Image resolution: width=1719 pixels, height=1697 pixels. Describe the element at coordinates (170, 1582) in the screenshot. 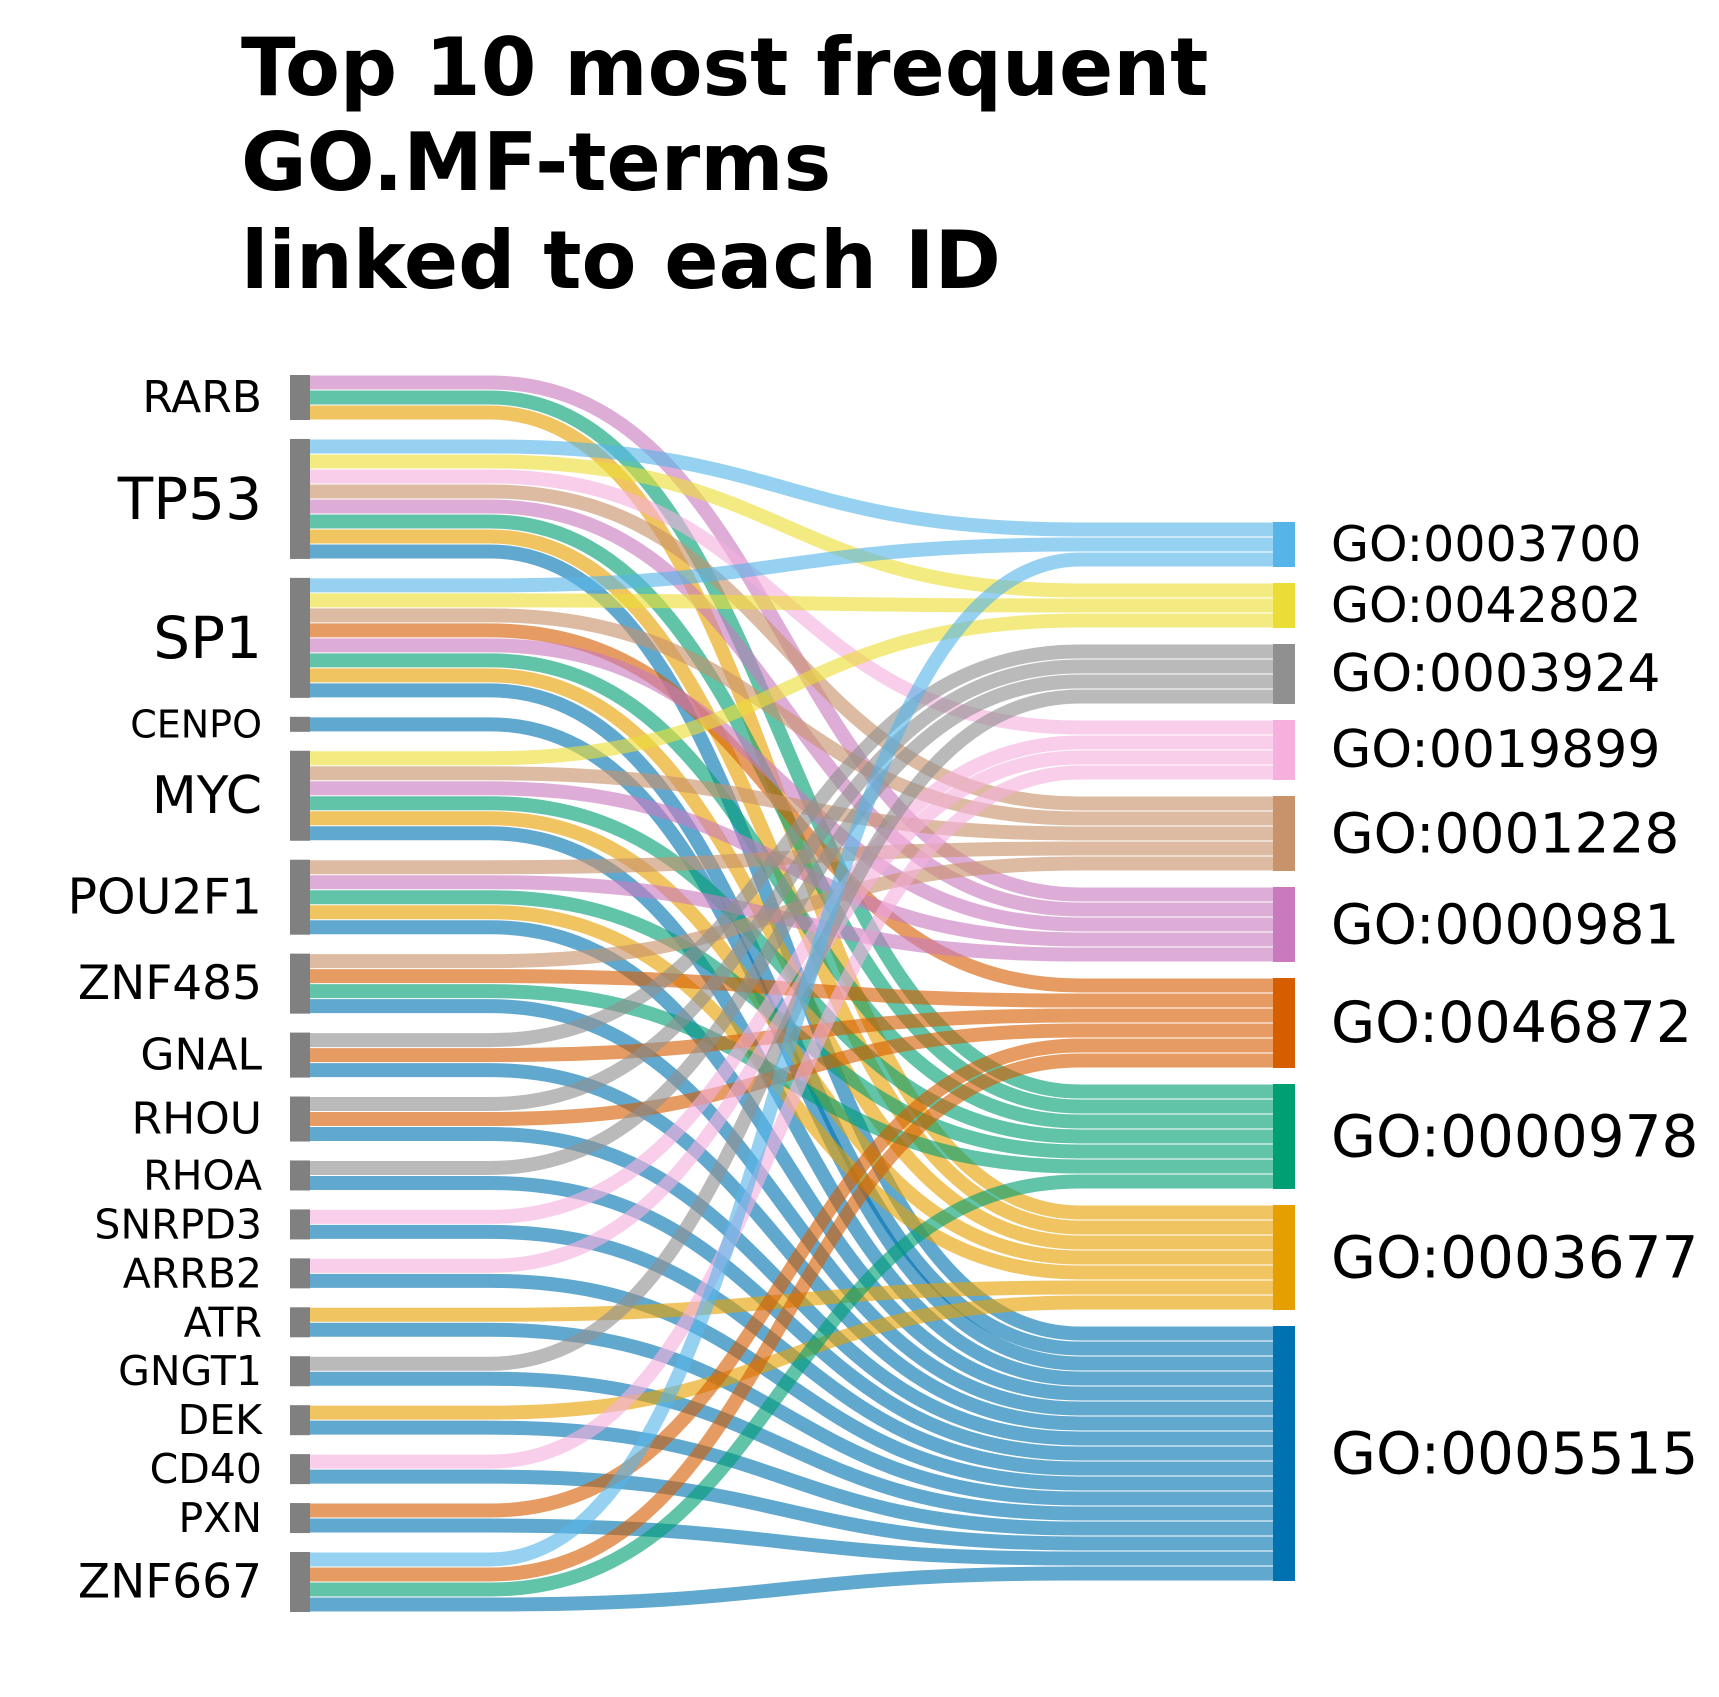

I see `source-label-znf667: ZNF667` at that location.